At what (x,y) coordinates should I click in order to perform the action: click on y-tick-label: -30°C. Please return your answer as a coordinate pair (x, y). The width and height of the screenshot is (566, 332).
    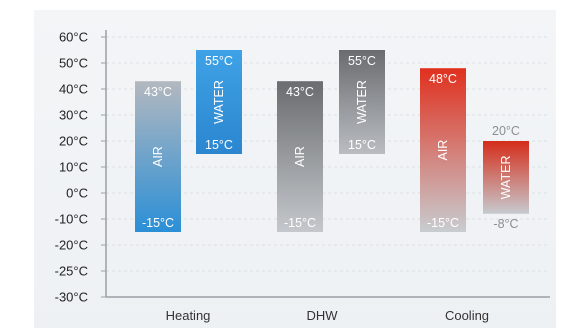
    Looking at the image, I should click on (71, 297).